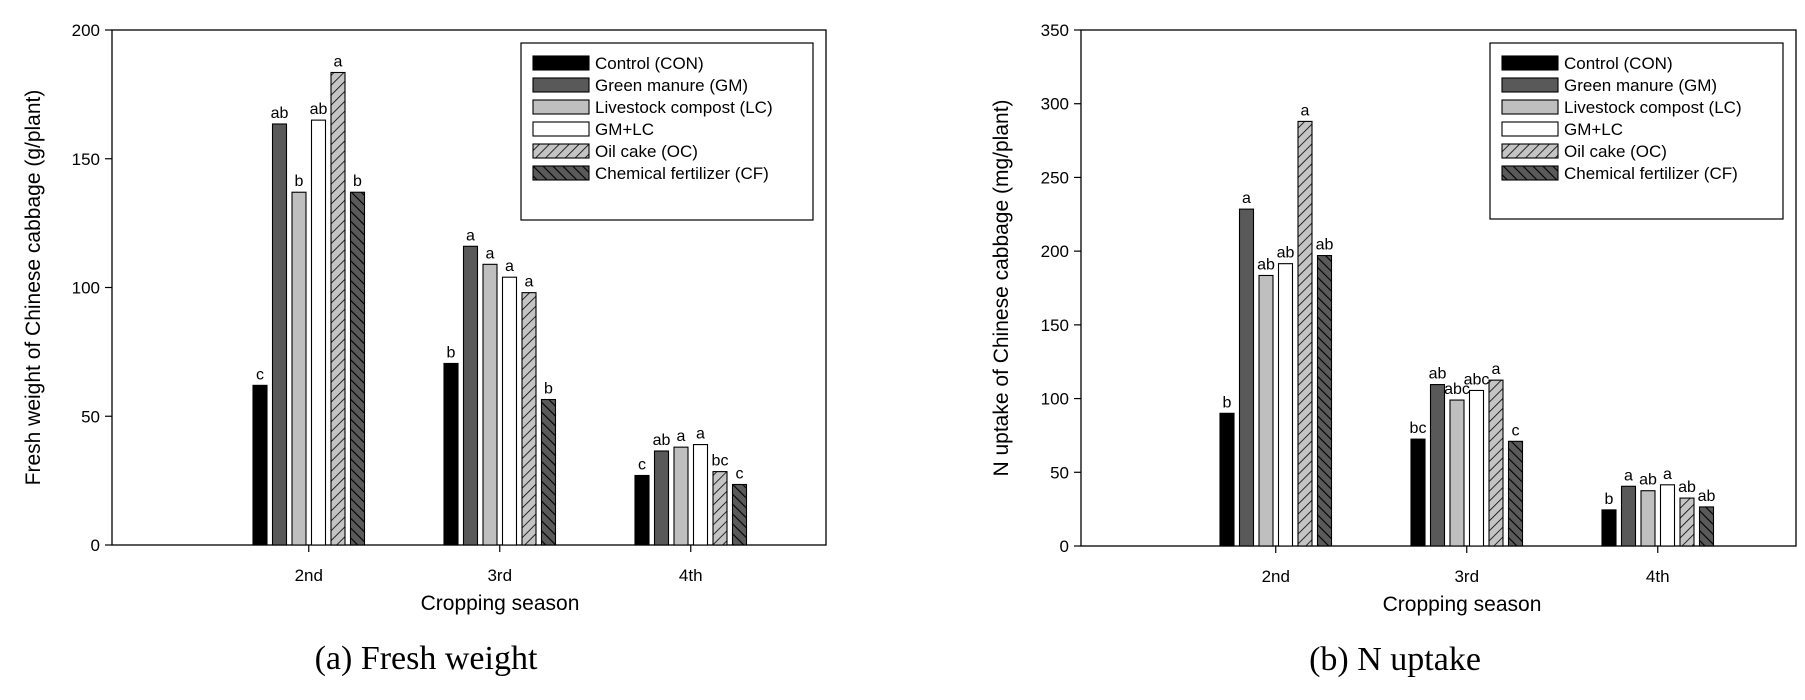 The width and height of the screenshot is (1805, 700). I want to click on bar-cf-2nd, so click(357, 368).